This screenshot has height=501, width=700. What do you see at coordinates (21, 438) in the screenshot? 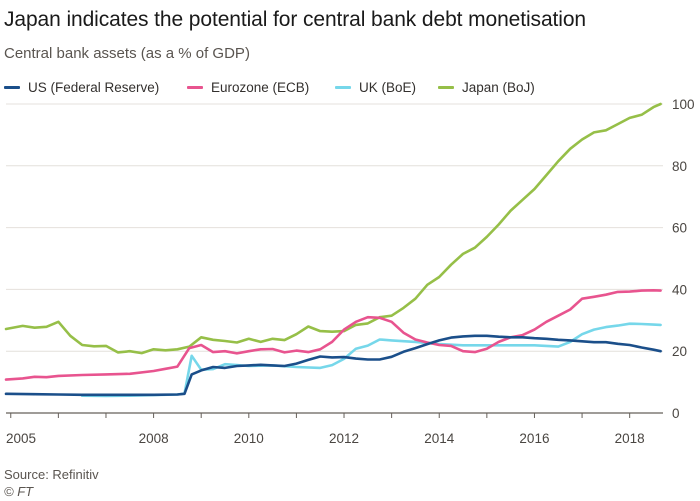
I see `x-tick-label: 2005` at bounding box center [21, 438].